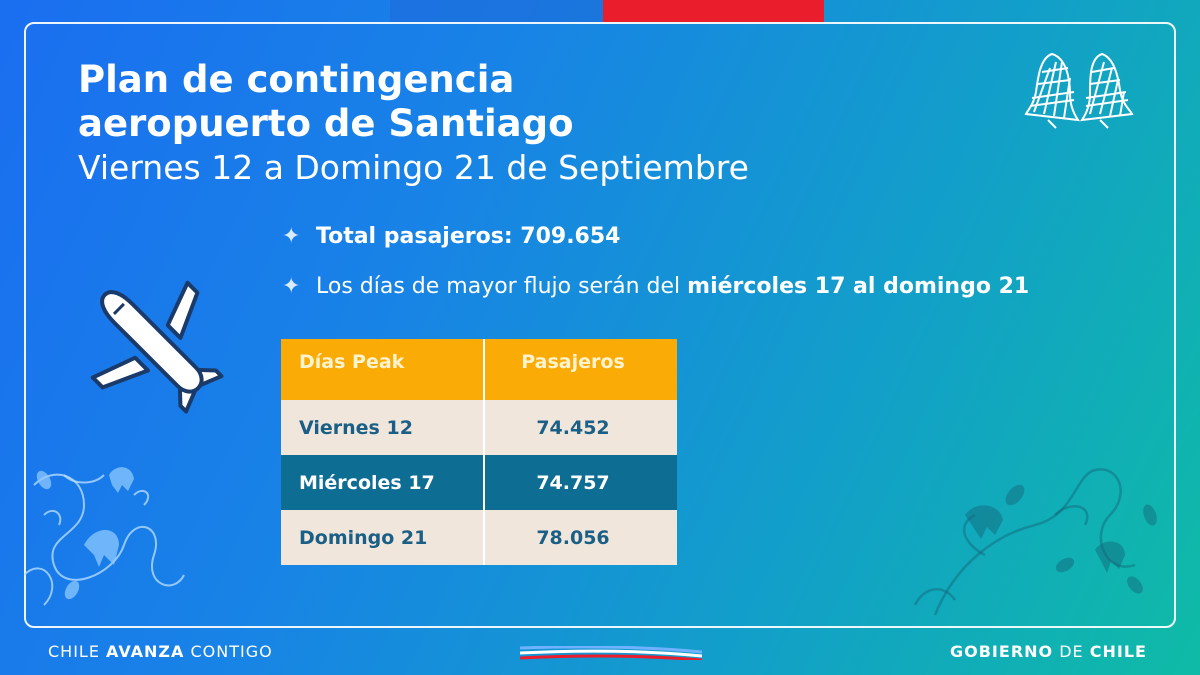 This screenshot has width=1200, height=675. Describe the element at coordinates (1002, 651) in the screenshot. I see `gov-part: GOBIERNO` at that location.